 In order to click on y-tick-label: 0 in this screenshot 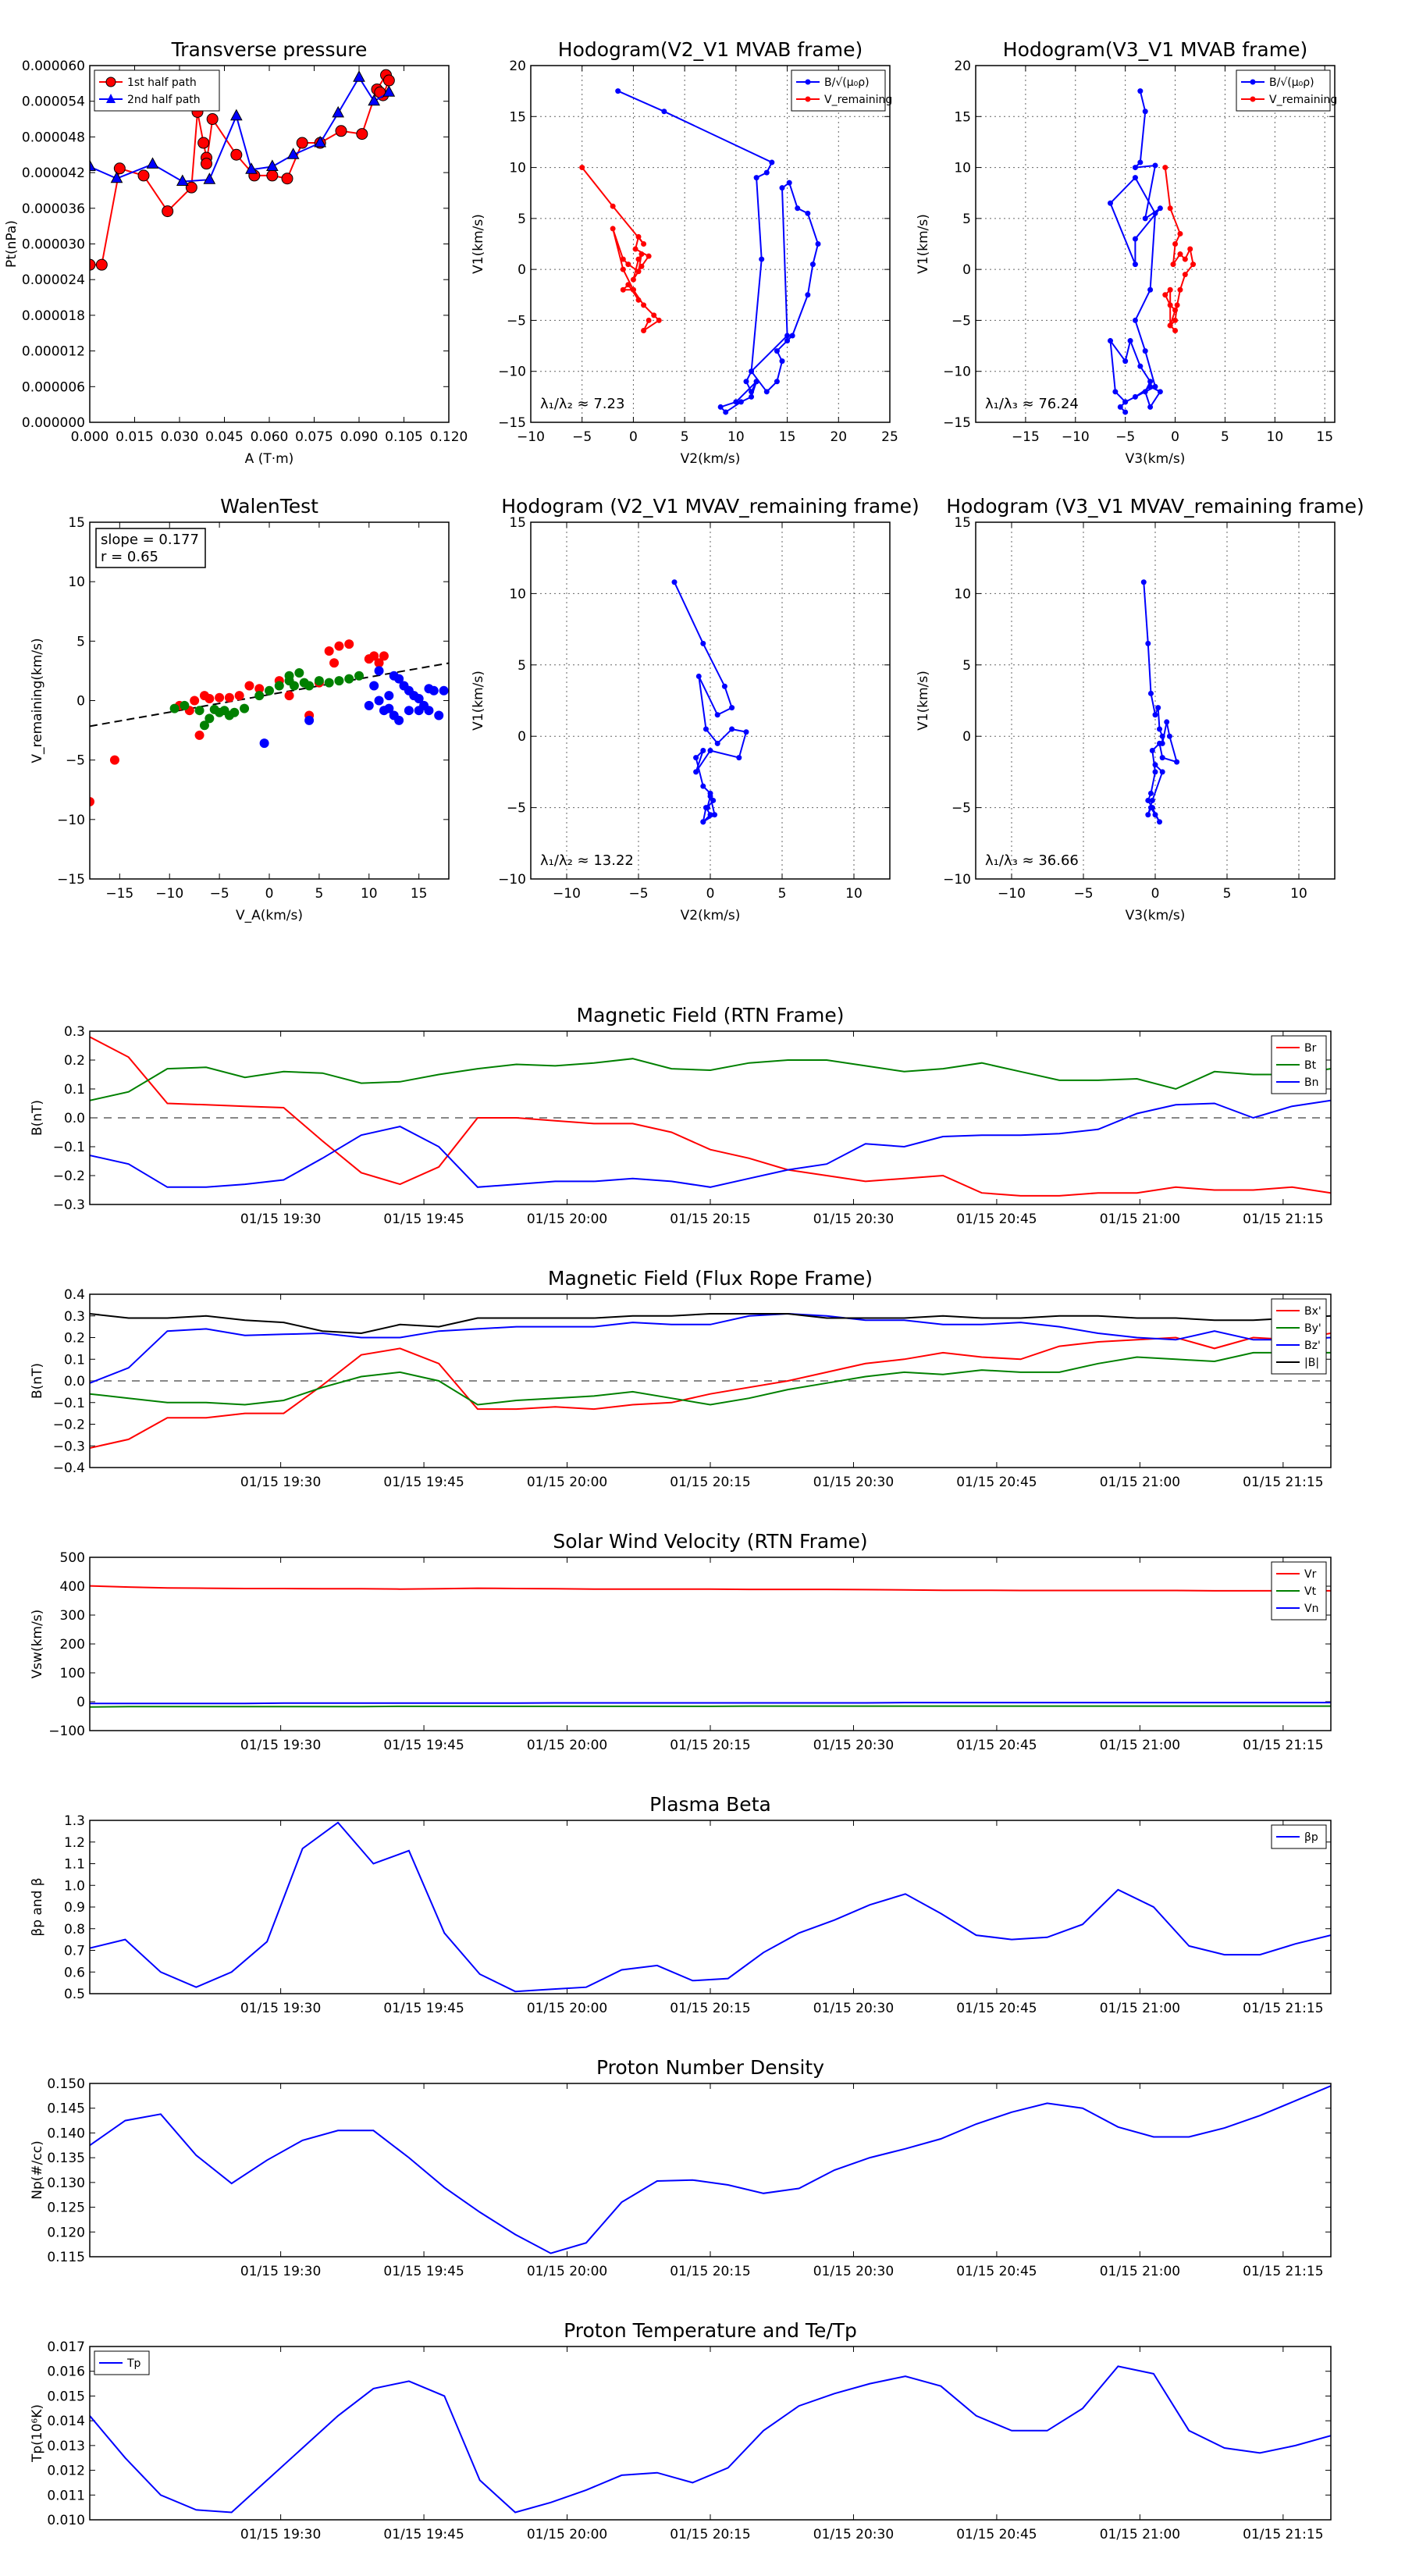, I will do `click(966, 270)`.